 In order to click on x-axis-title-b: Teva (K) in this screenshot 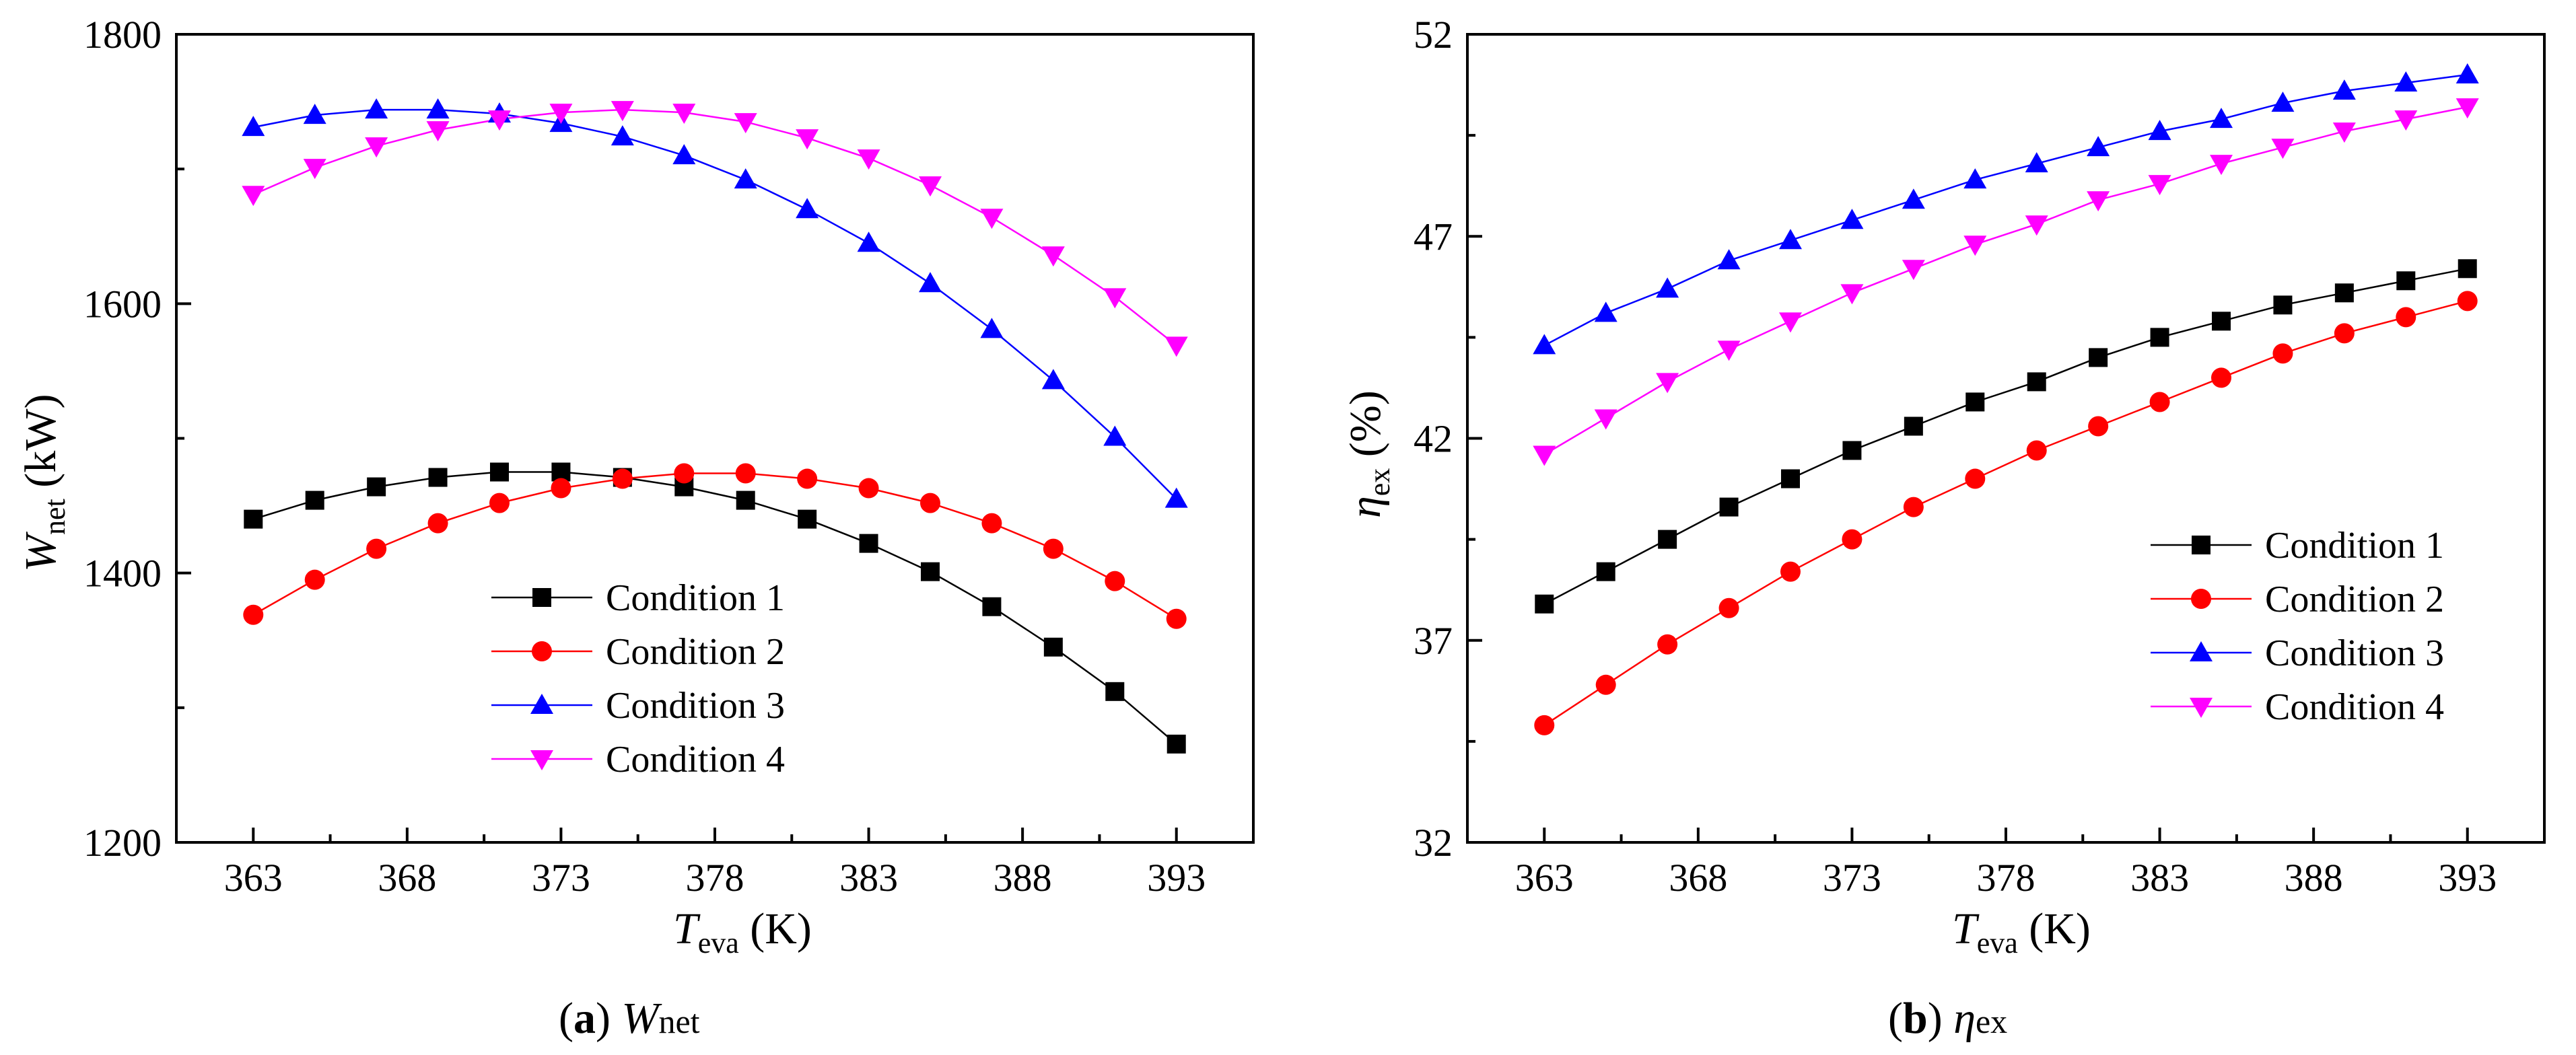, I will do `click(2021, 931)`.